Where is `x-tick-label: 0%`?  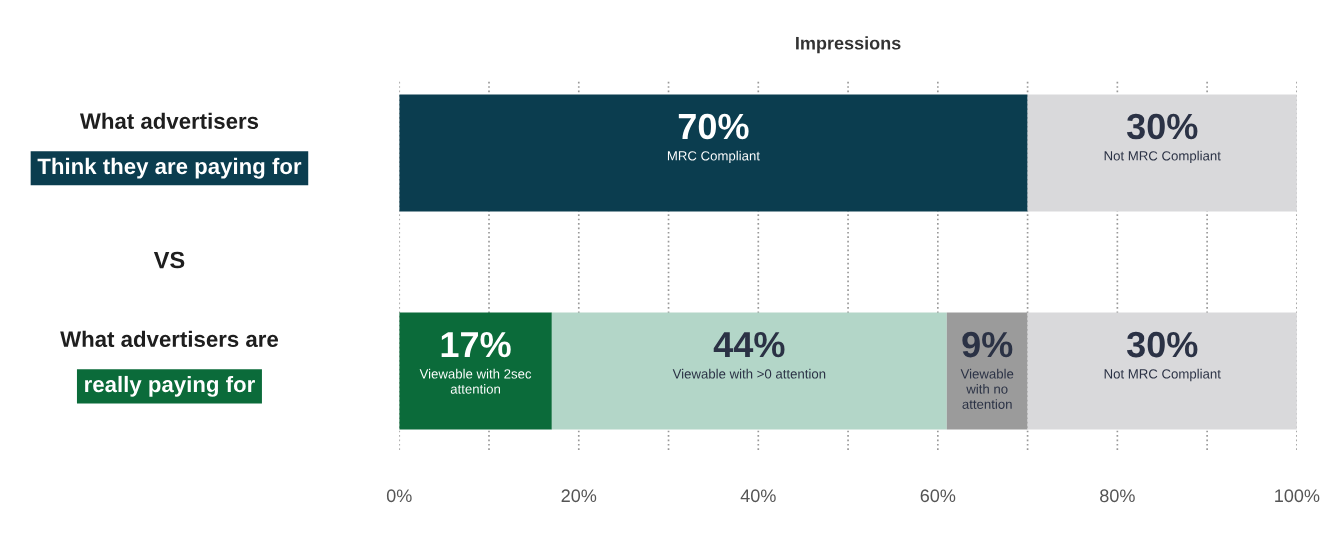 x-tick-label: 0% is located at coordinates (399, 496).